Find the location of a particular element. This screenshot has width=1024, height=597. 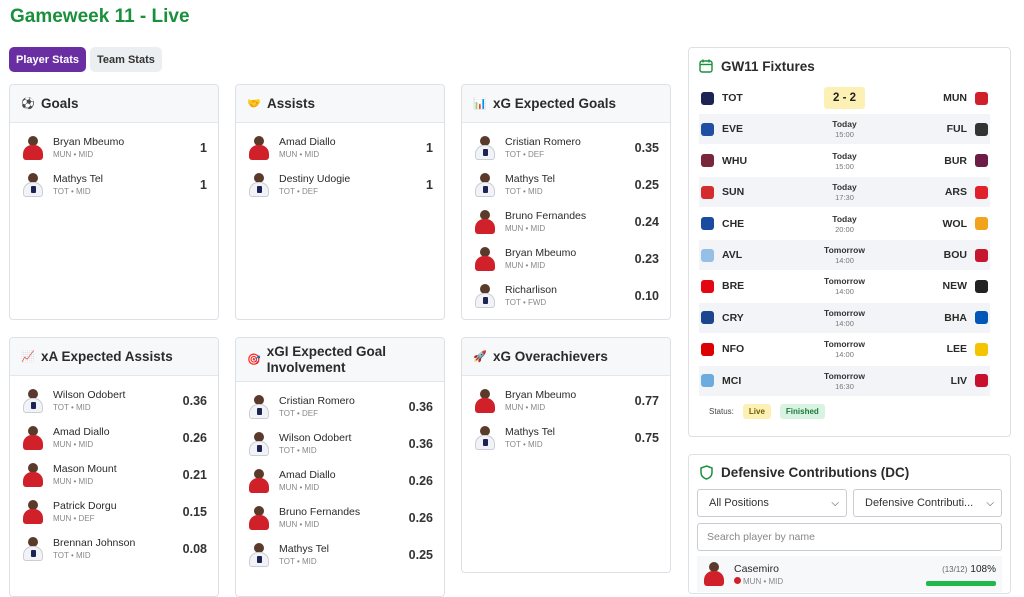

player-row: Bryan Mbeumo MUN • MID 0.23 is located at coordinates (566, 258).